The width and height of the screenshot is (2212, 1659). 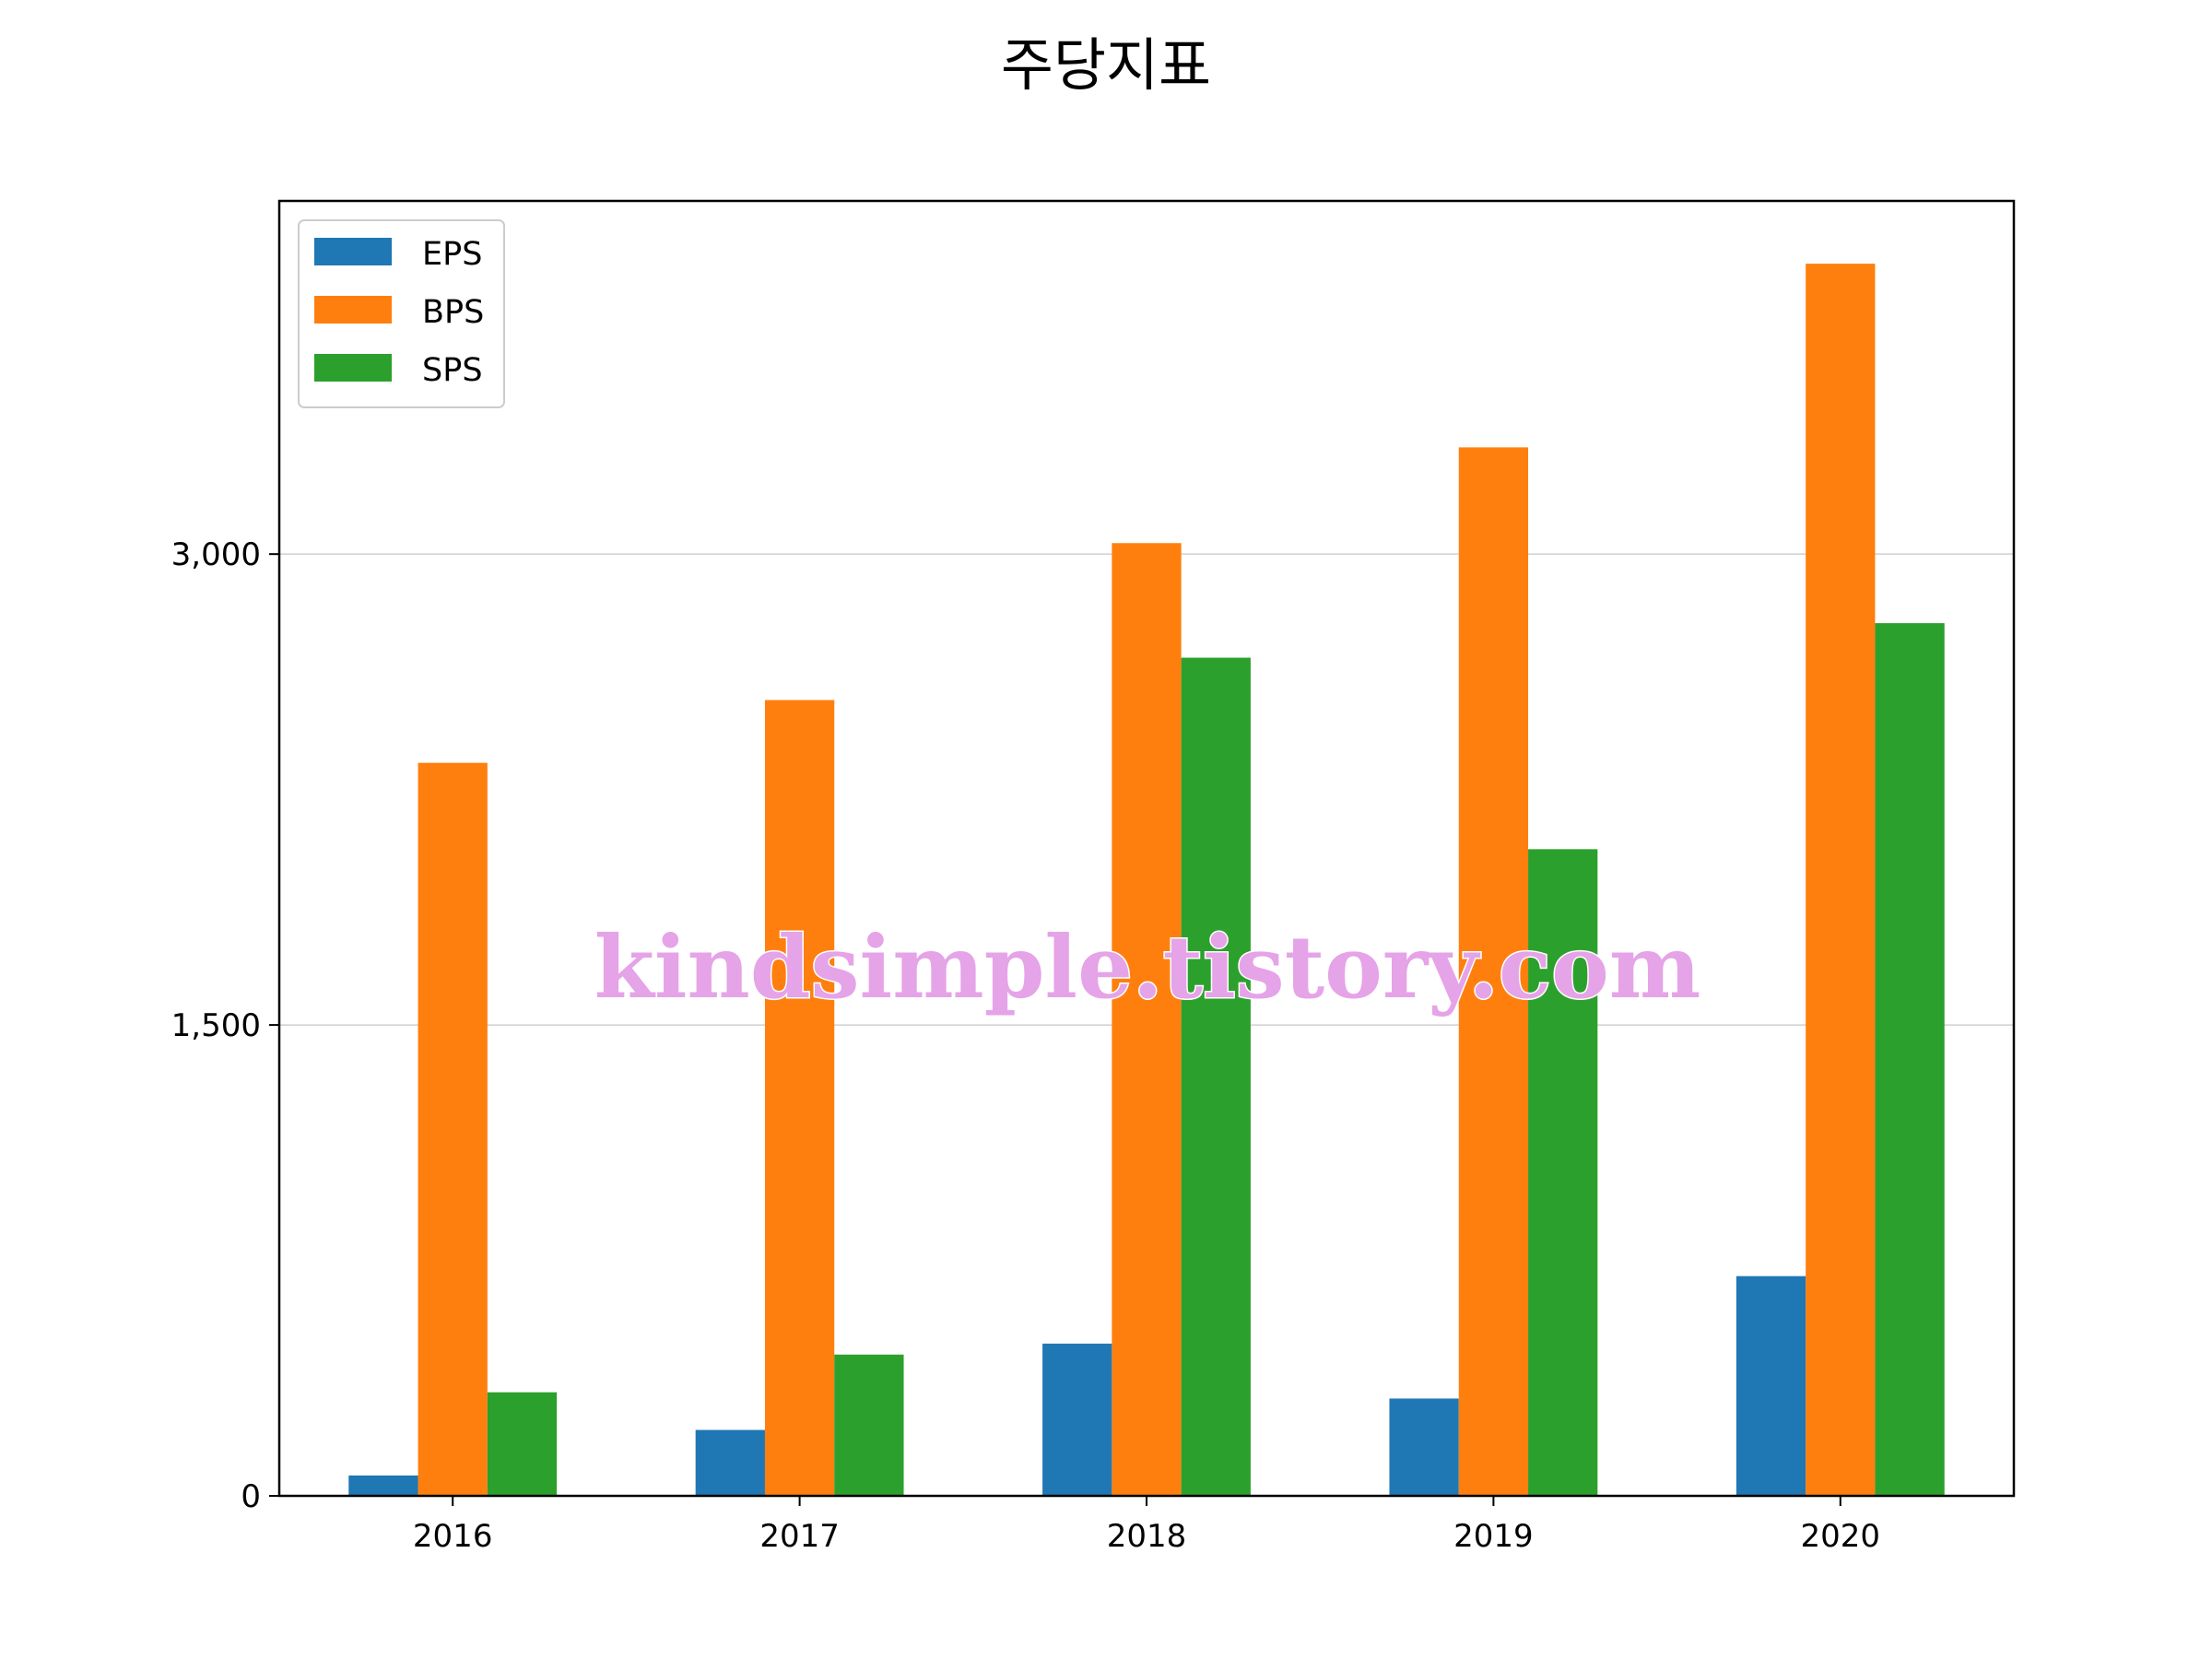 What do you see at coordinates (1563, 1172) in the screenshot?
I see `bar-sps-2019` at bounding box center [1563, 1172].